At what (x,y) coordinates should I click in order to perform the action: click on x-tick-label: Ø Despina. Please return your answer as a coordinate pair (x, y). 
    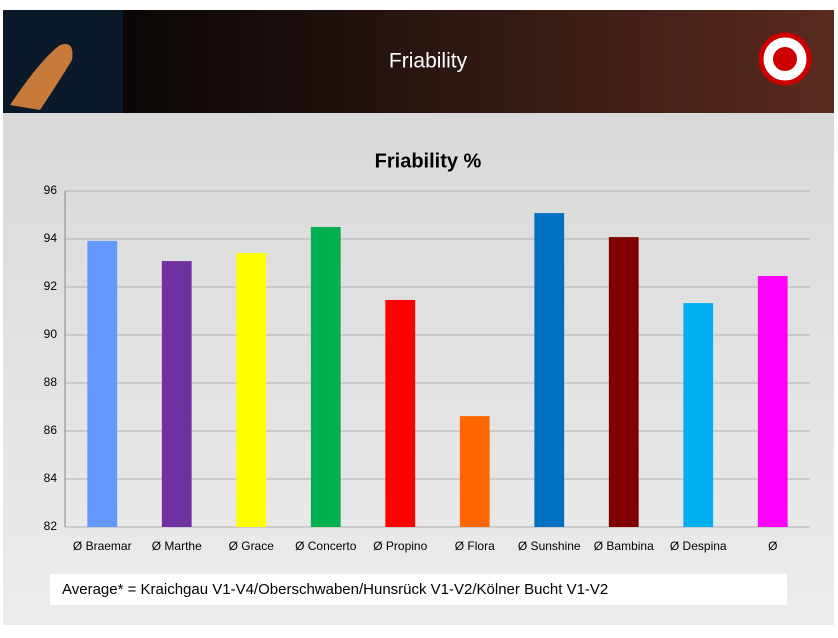
    Looking at the image, I should click on (698, 546).